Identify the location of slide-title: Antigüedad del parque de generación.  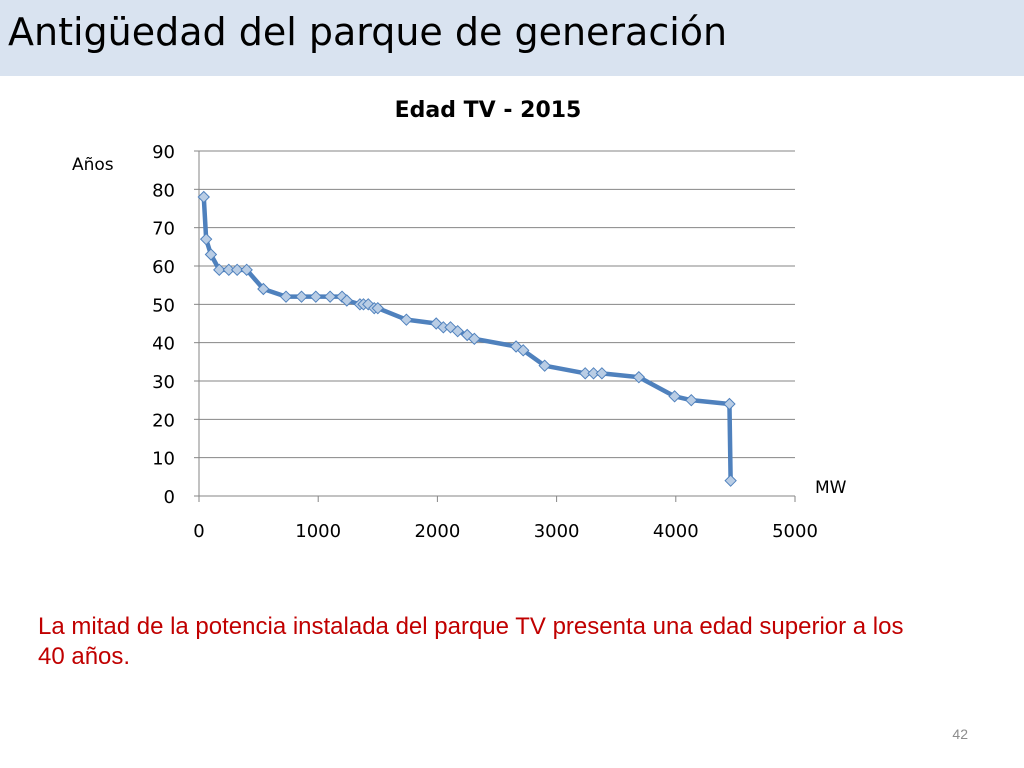
(368, 32).